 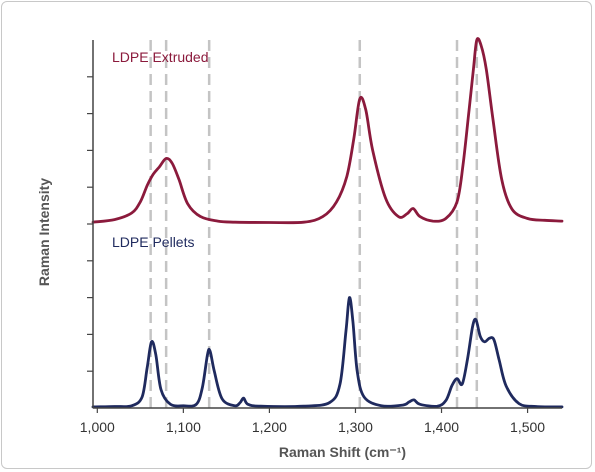 What do you see at coordinates (97, 427) in the screenshot?
I see `x-tick-label-0: 1,000` at bounding box center [97, 427].